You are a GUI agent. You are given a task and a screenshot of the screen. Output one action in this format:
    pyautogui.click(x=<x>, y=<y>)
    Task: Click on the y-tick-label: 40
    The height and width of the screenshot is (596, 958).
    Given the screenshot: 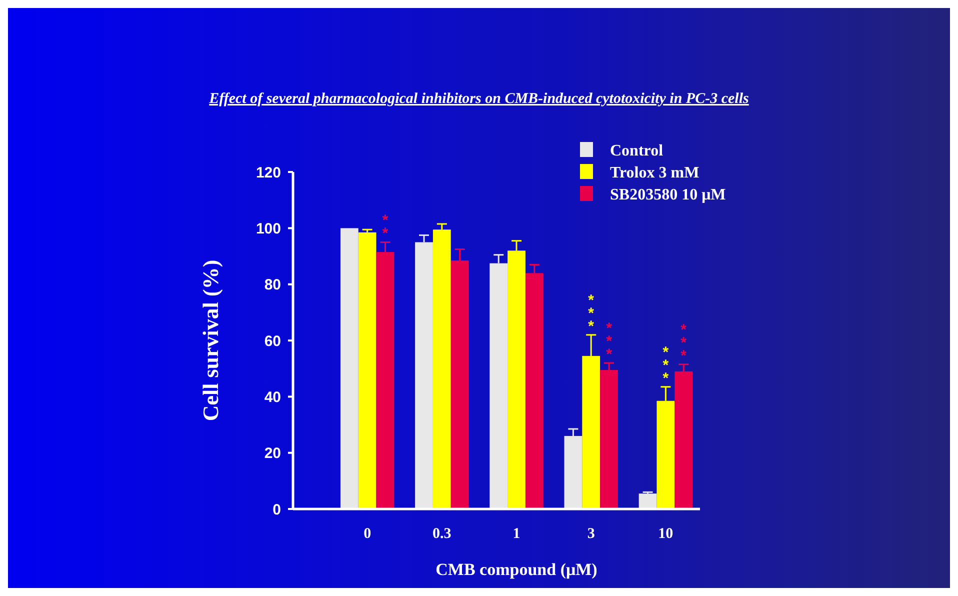 What is the action you would take?
    pyautogui.click(x=272, y=397)
    